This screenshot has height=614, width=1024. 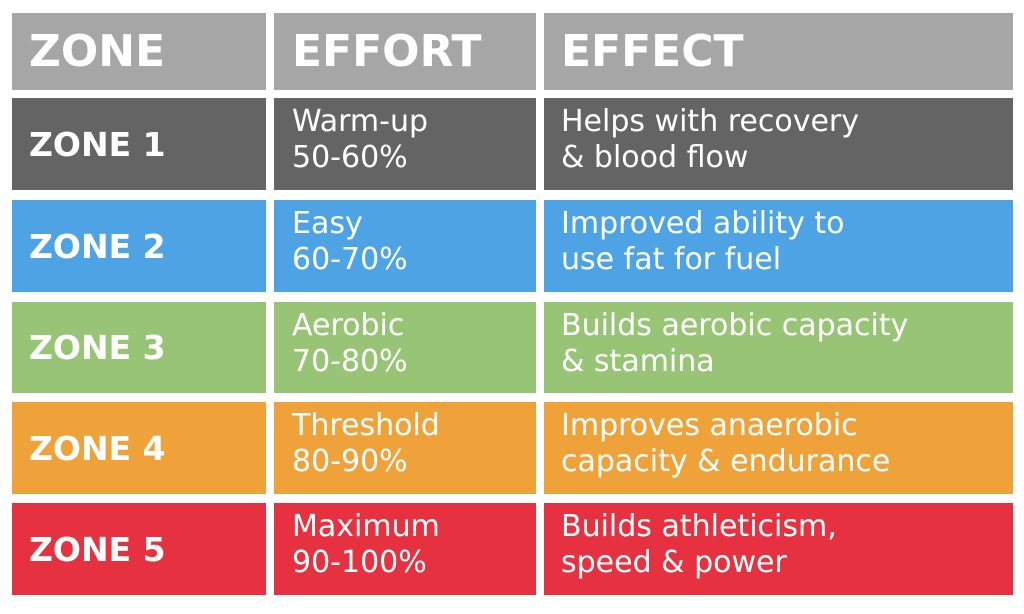 I want to click on zone-label: ZONE 3, so click(x=139, y=347).